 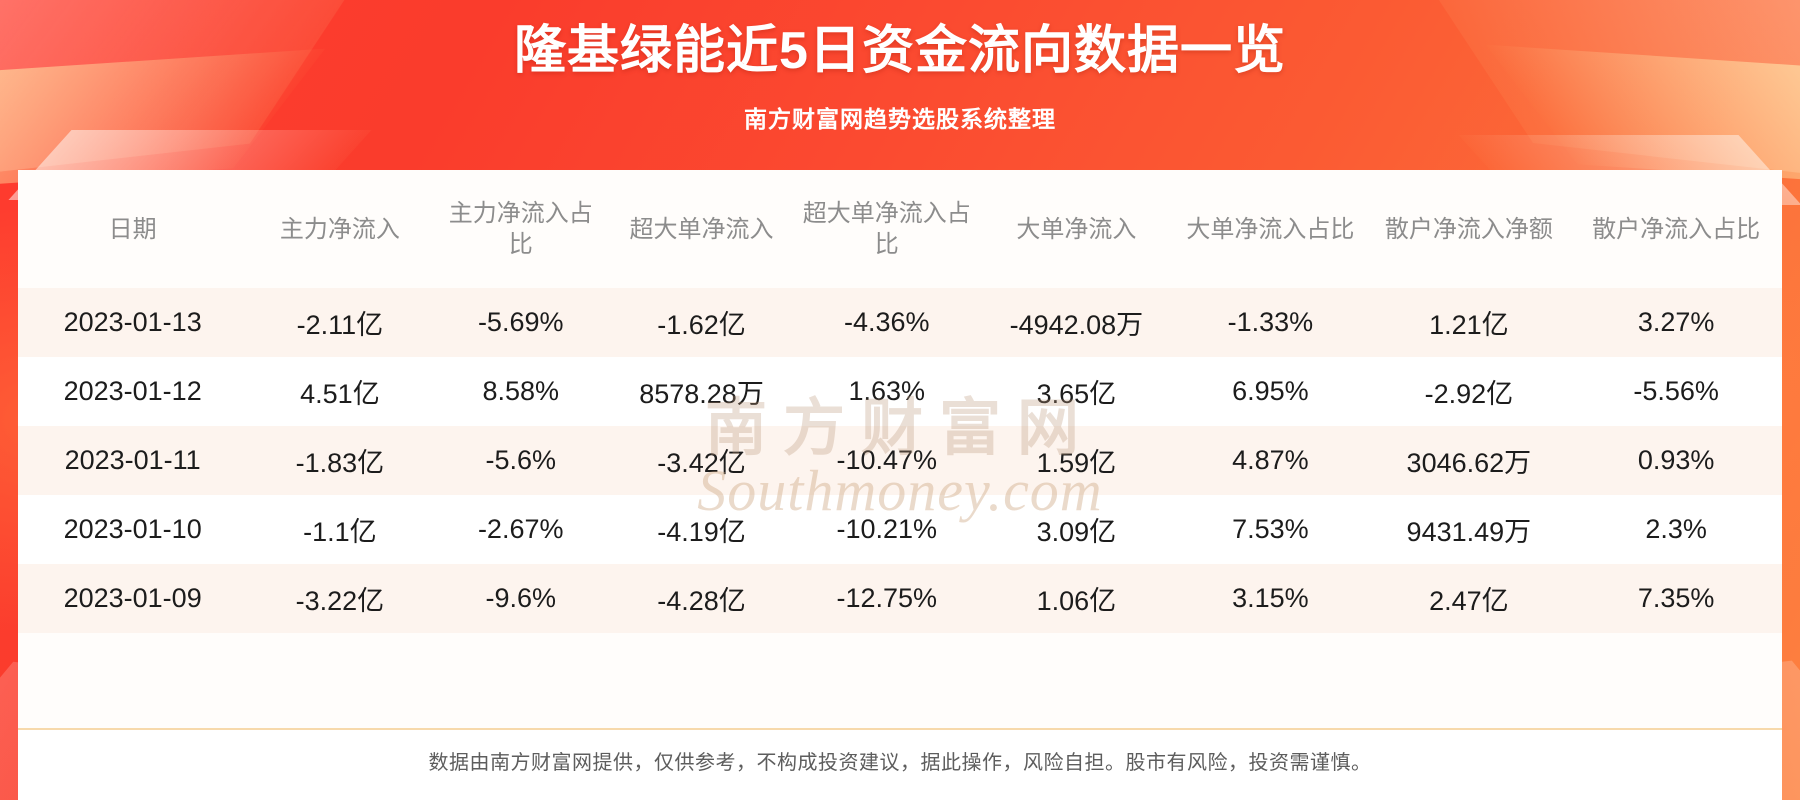 What do you see at coordinates (132, 229) in the screenshot?
I see `column-header-date: 日期` at bounding box center [132, 229].